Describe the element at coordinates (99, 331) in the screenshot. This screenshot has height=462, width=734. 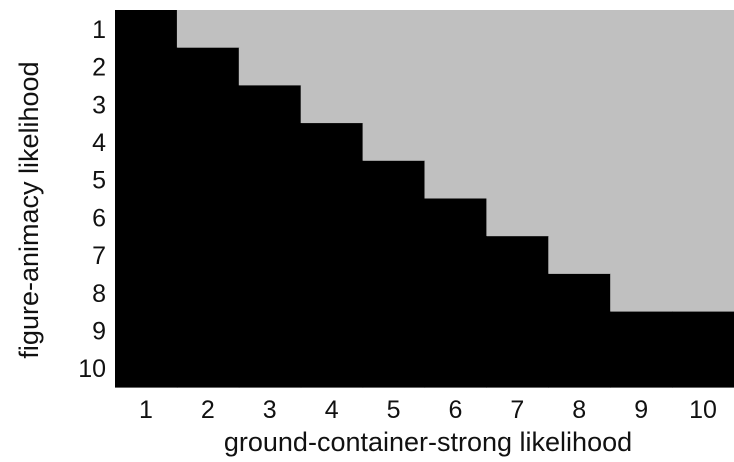
I see `y-tick-label: 9` at that location.